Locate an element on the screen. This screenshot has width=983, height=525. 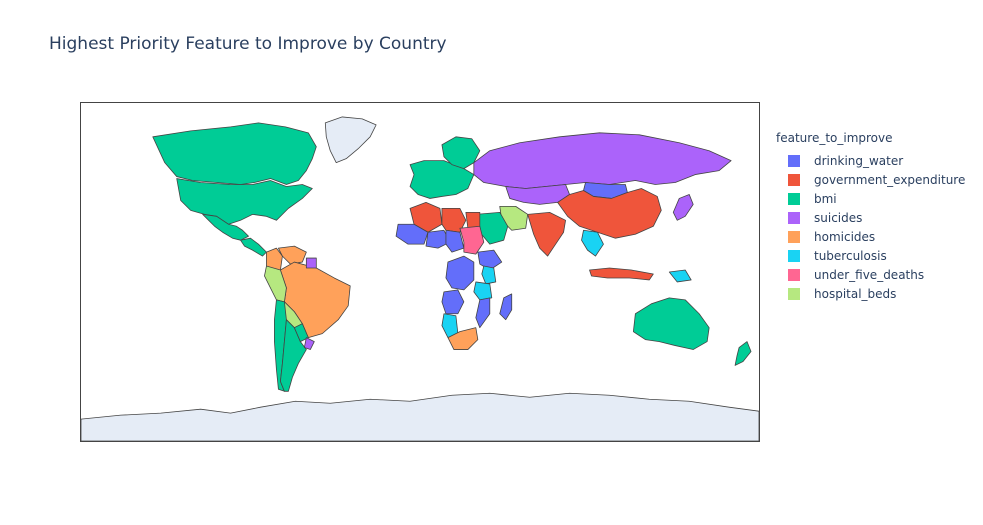
region-kenya is located at coordinates (489, 275).